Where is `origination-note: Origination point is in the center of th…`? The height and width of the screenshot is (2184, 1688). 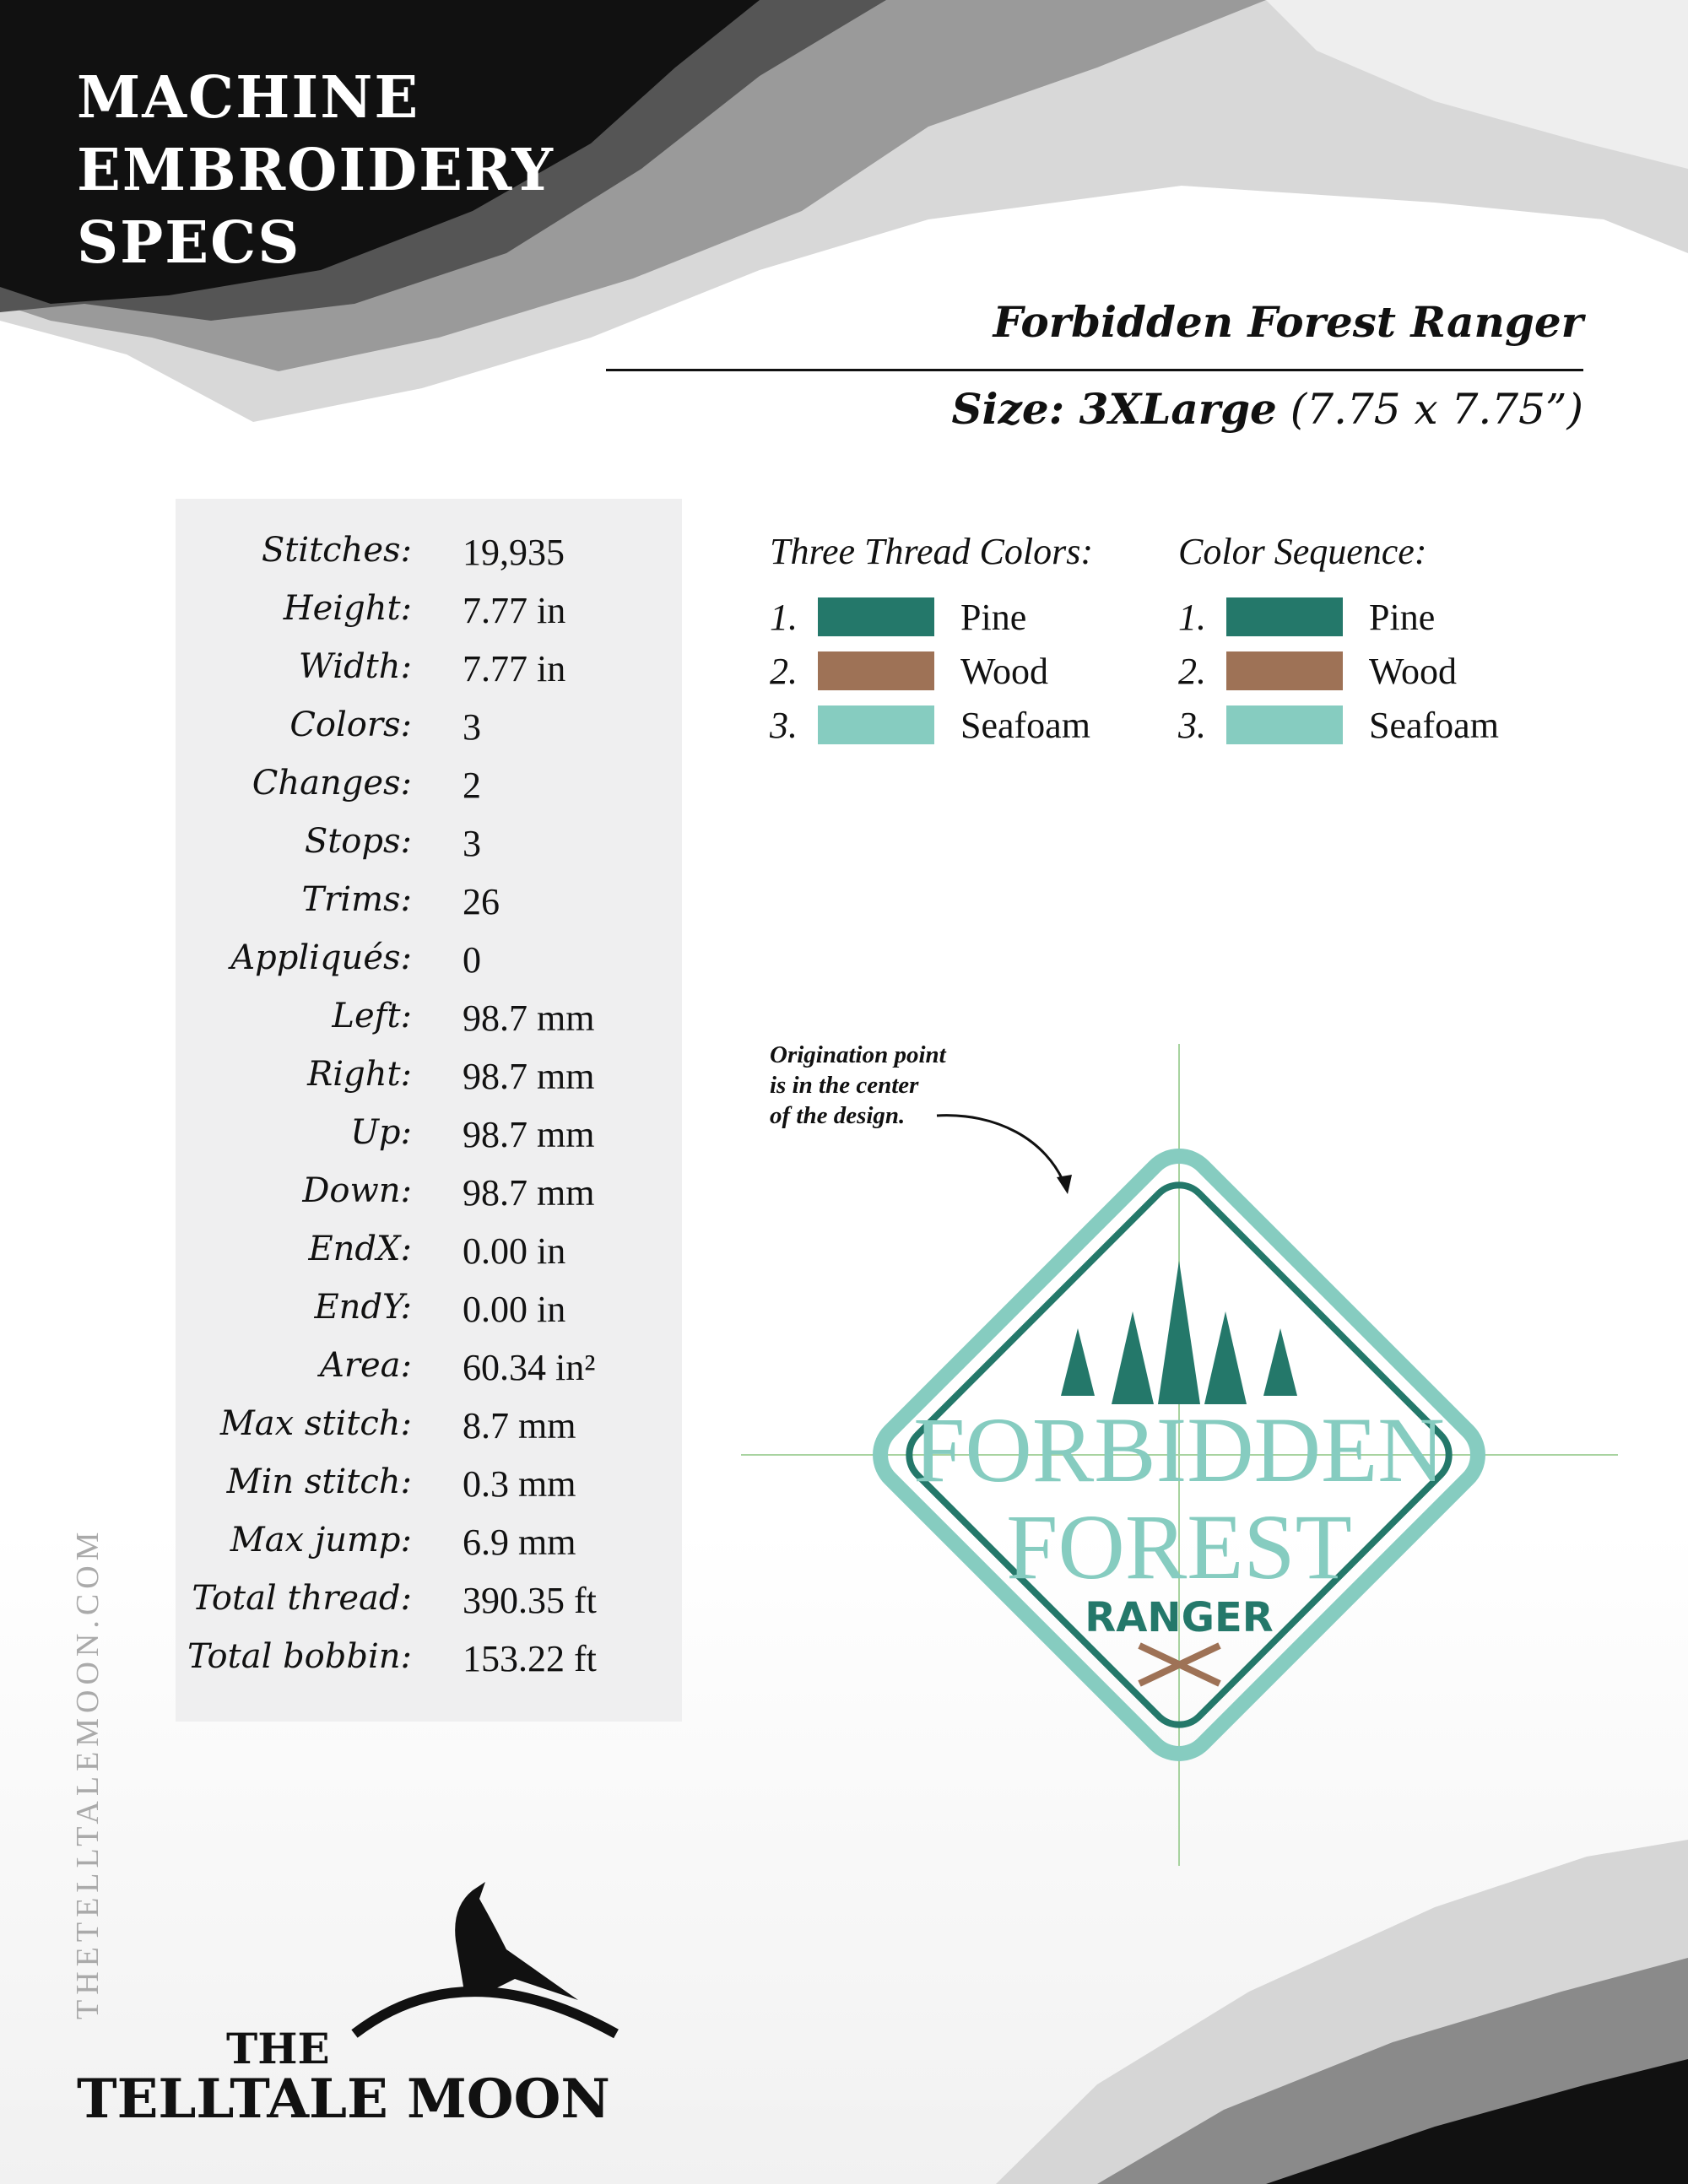
origination-note: Origination point is in the center of th… is located at coordinates (858, 1085).